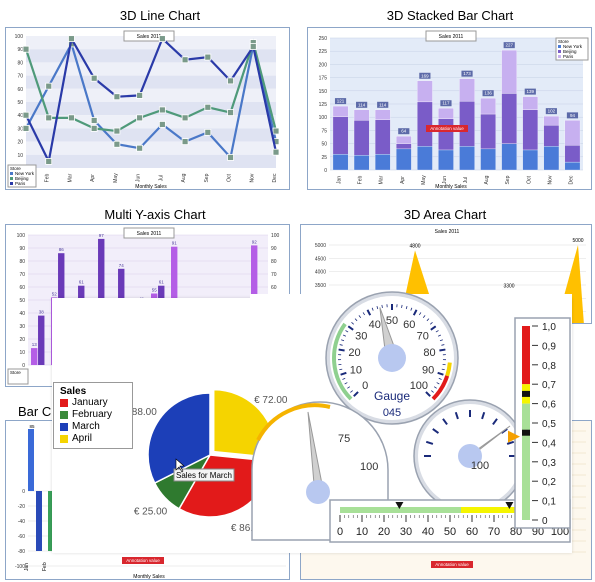  I want to click on data-label: 92, so click(255, 241).